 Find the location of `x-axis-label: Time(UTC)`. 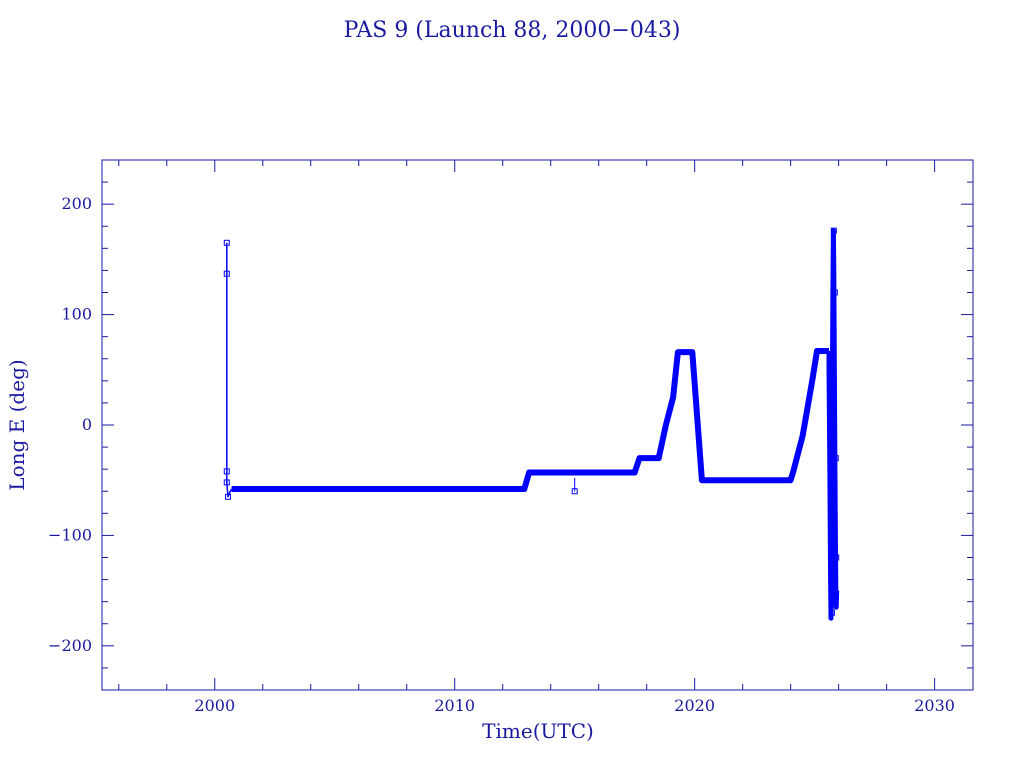

x-axis-label: Time(UTC) is located at coordinates (538, 731).